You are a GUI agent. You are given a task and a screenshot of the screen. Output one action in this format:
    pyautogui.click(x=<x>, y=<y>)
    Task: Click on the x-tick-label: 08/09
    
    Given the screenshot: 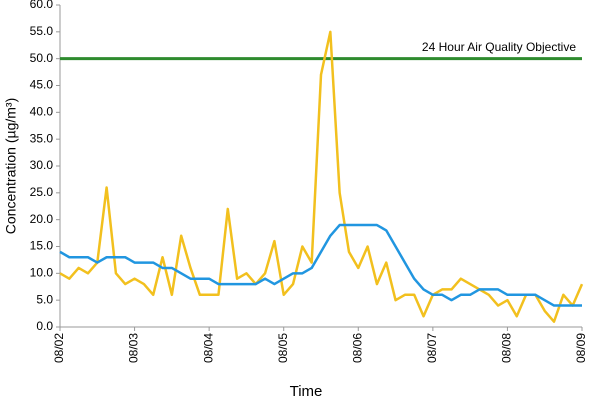 What is the action you would take?
    pyautogui.click(x=581, y=348)
    